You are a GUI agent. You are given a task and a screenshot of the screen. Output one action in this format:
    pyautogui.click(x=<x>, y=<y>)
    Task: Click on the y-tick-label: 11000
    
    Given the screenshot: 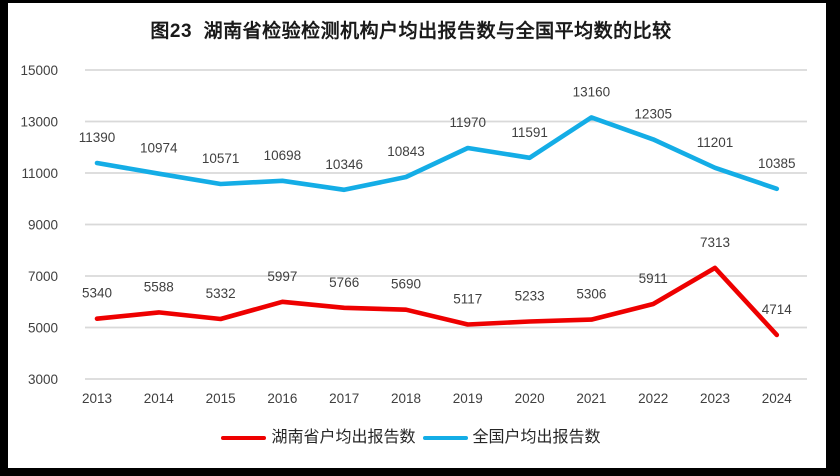 What is the action you would take?
    pyautogui.click(x=39, y=173)
    